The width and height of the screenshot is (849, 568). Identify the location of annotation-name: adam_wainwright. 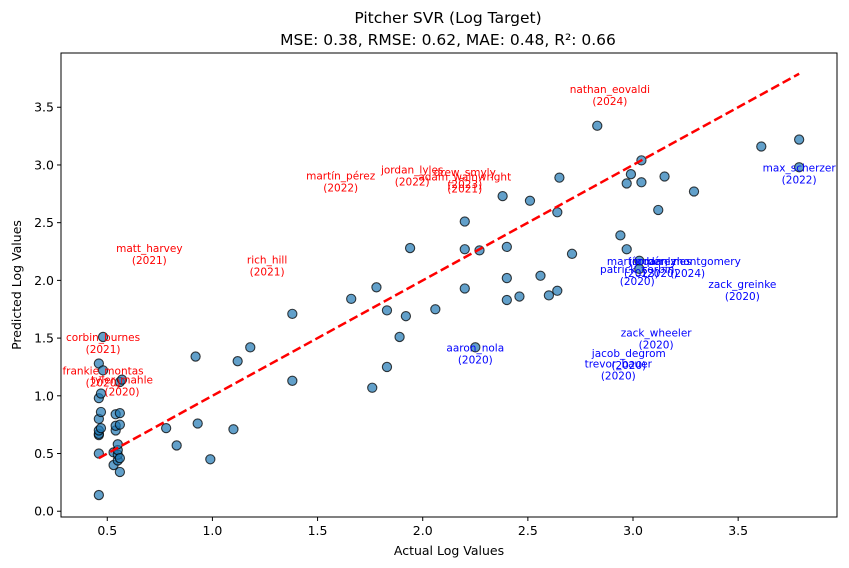
(464, 178).